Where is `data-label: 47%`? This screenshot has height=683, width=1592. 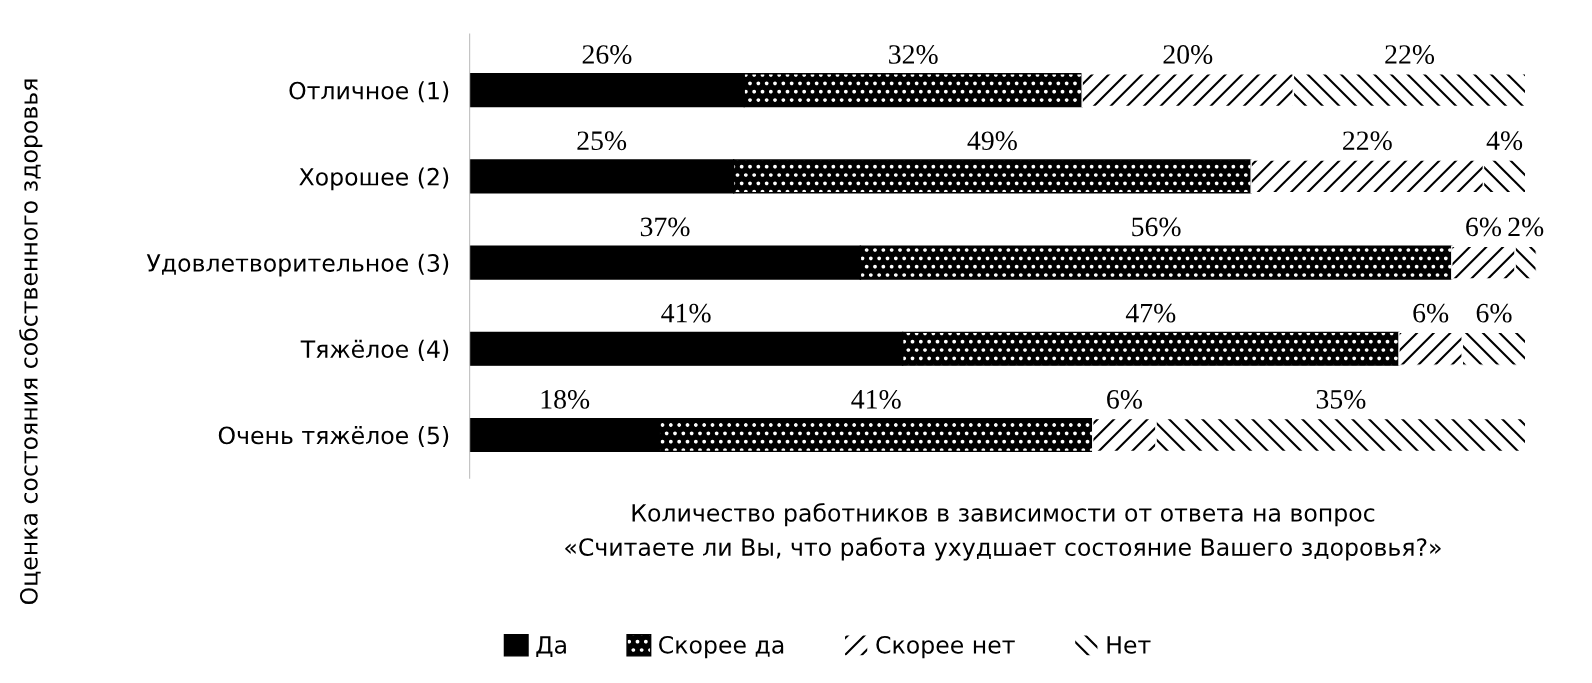 data-label: 47% is located at coordinates (1150, 313).